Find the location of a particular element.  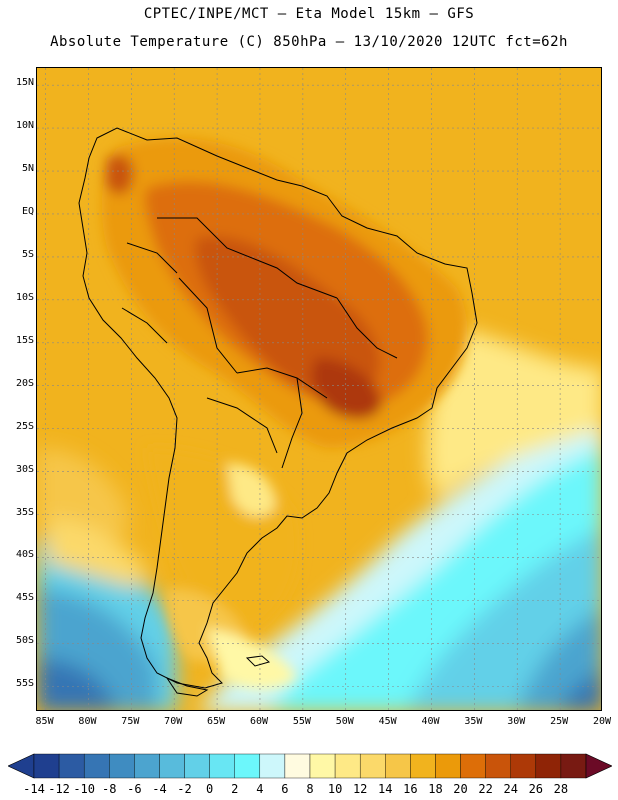

colorbar-tick-label: -14 is located at coordinates (34, 789).